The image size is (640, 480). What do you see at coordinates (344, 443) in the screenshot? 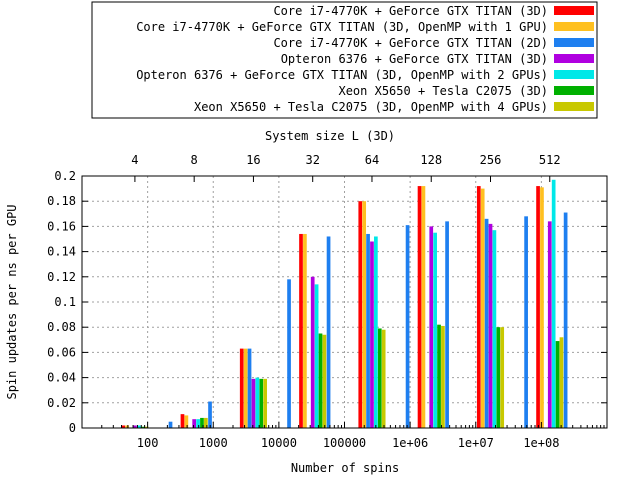
I see `x-tick-label: 100000` at bounding box center [344, 443].